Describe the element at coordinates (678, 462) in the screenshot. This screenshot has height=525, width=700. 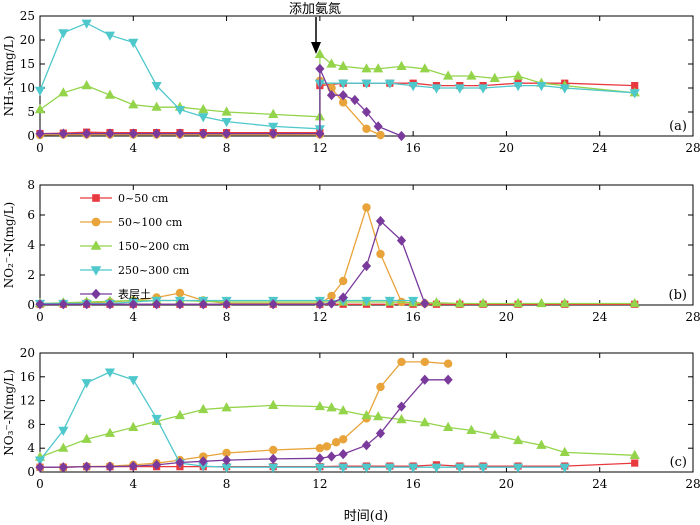
I see `panel-label: (c)` at that location.